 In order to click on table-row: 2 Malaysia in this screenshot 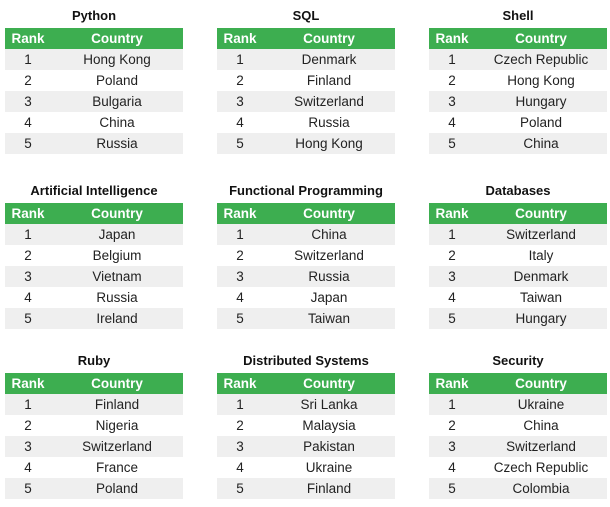, I will do `click(306, 425)`.